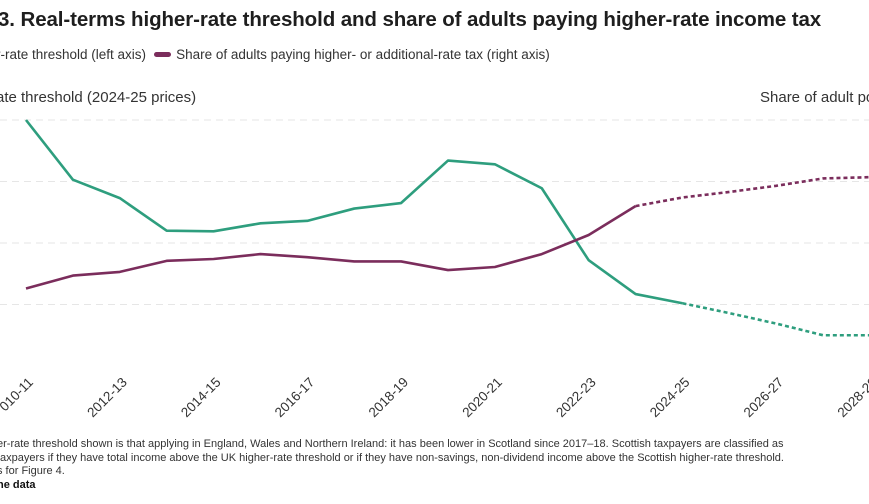 The width and height of the screenshot is (869, 504). What do you see at coordinates (670, 398) in the screenshot?
I see `x-tick-label: 2024-25` at bounding box center [670, 398].